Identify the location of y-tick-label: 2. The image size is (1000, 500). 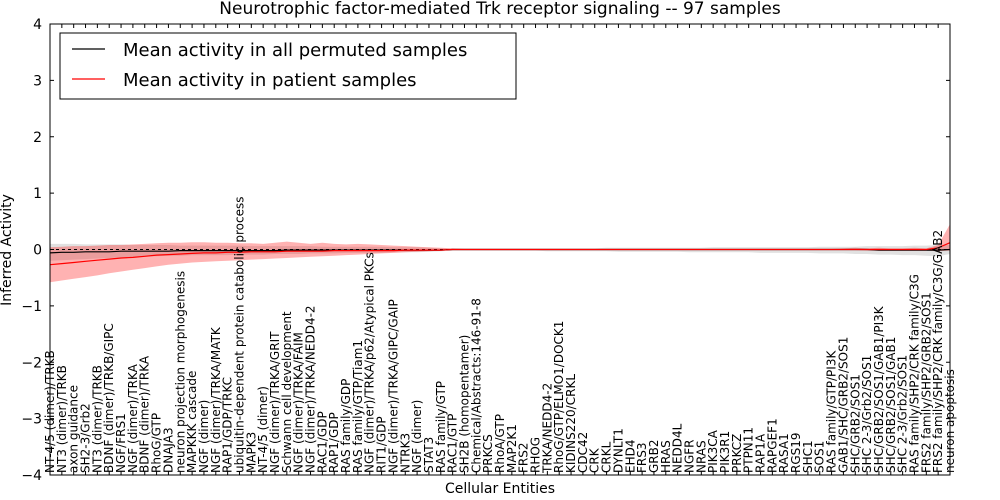
(37, 138).